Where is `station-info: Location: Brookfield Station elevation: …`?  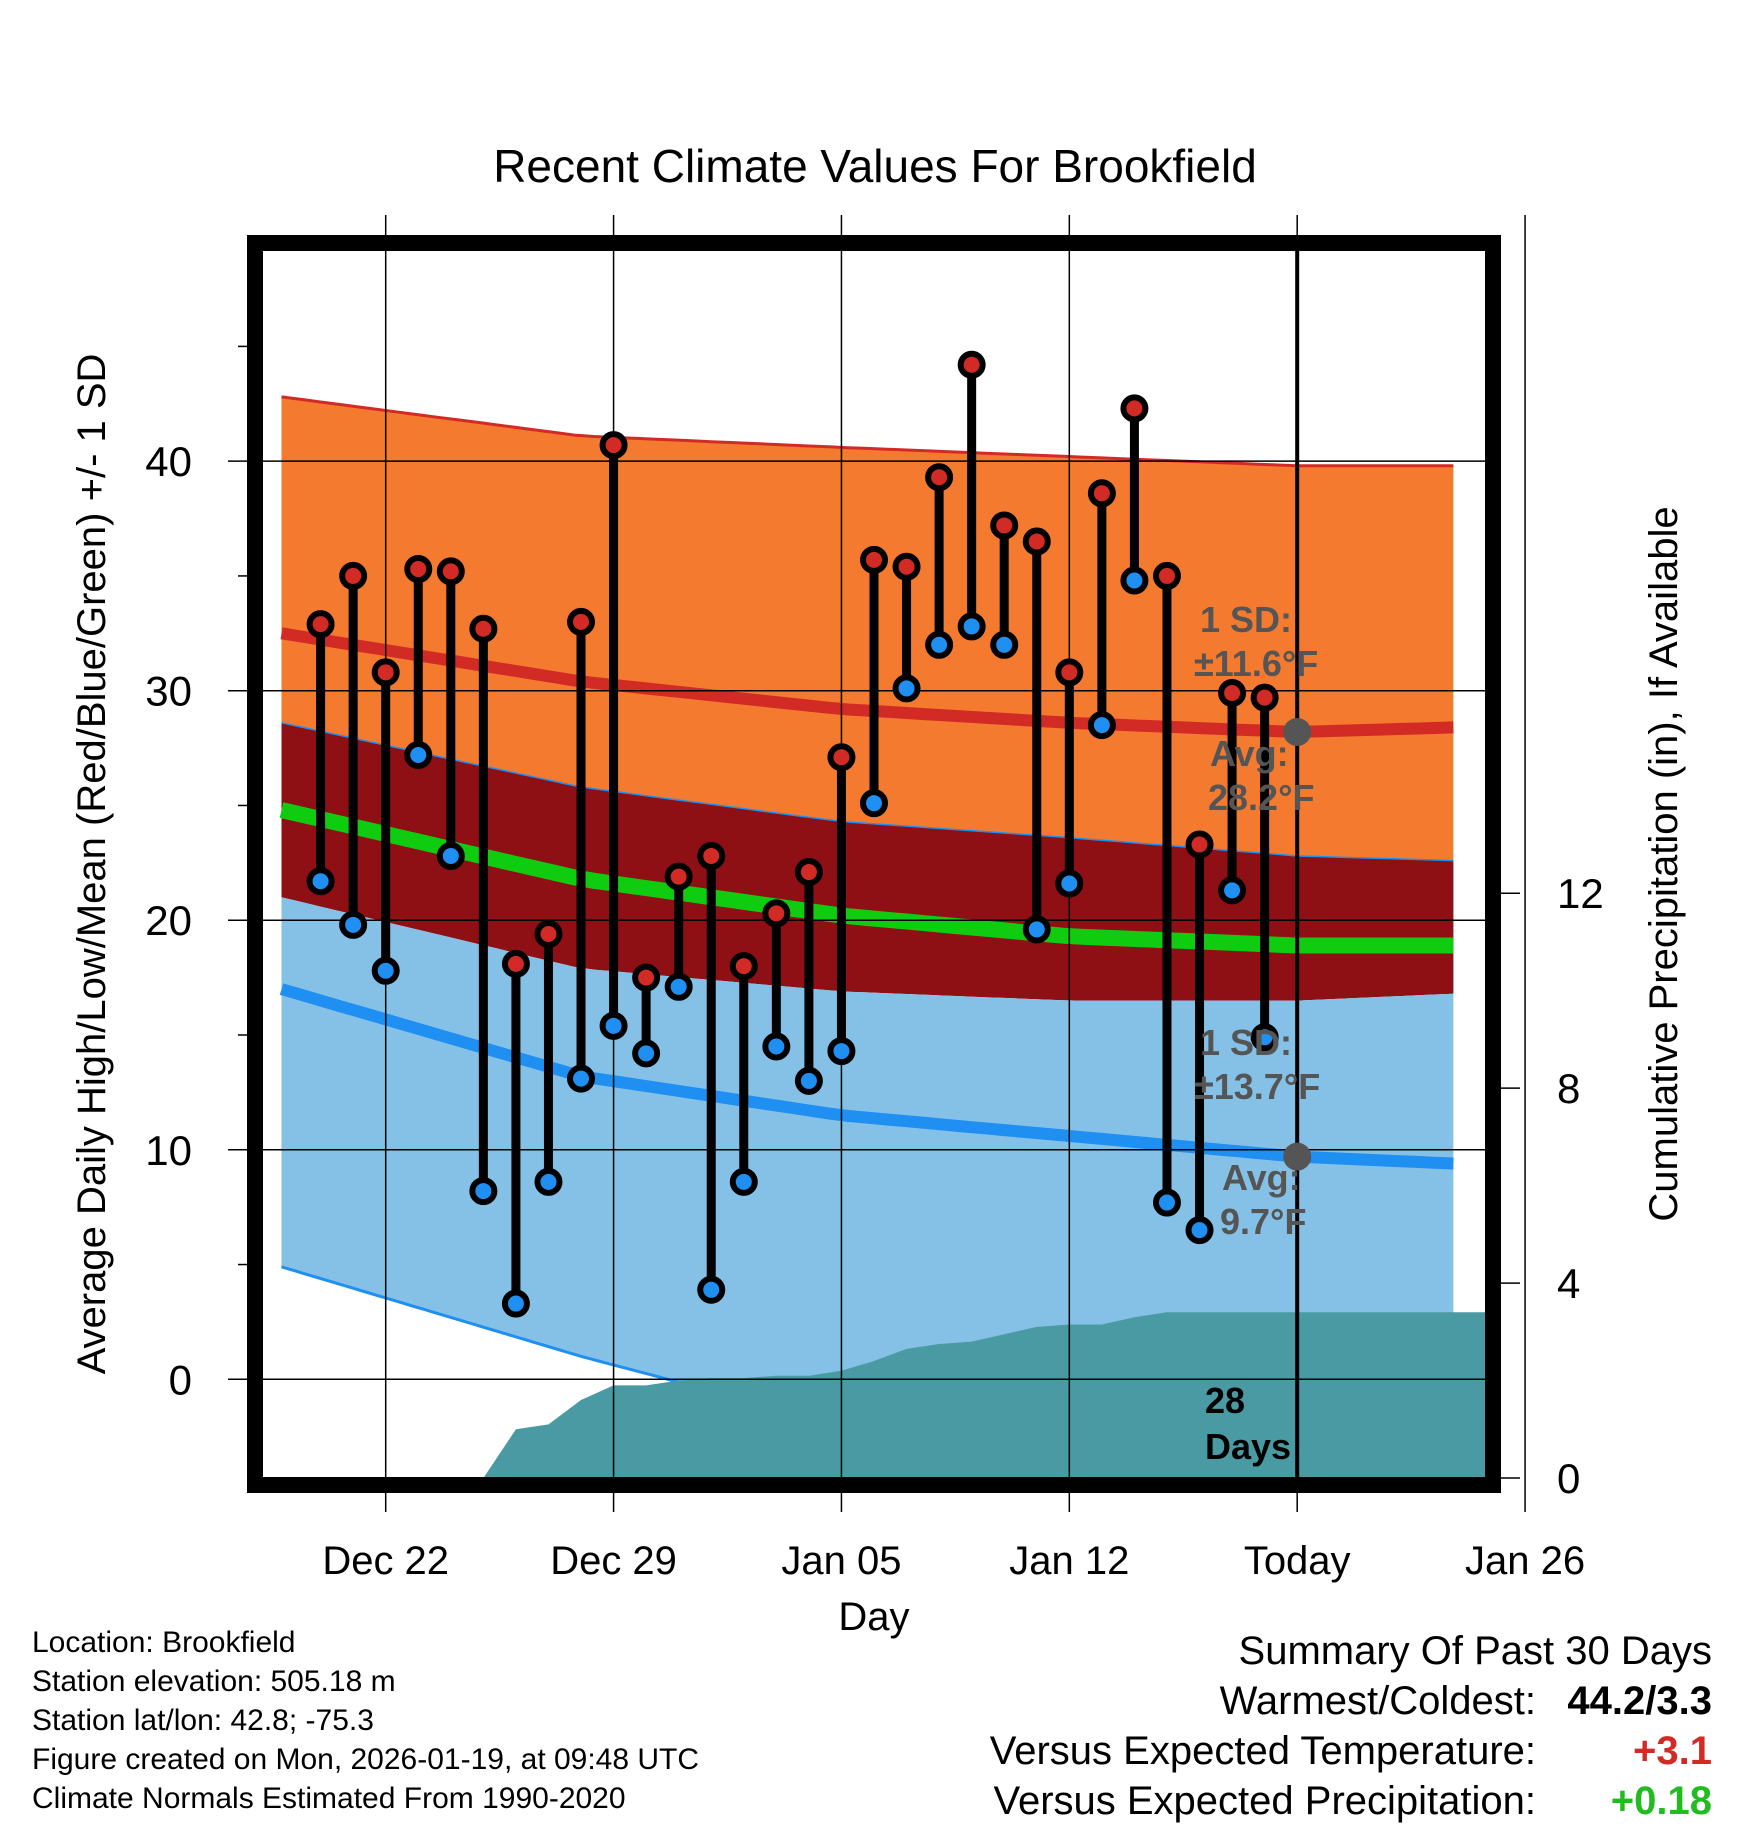
station-info: Location: Brookfield Station elevation: … is located at coordinates (365, 1720).